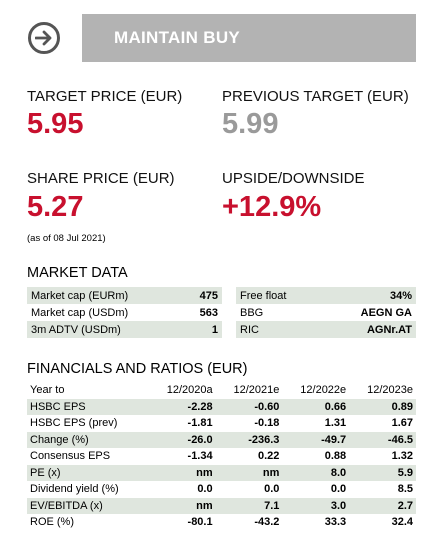 The height and width of the screenshot is (557, 443). I want to click on market-data-label: Free float, so click(279, 295).